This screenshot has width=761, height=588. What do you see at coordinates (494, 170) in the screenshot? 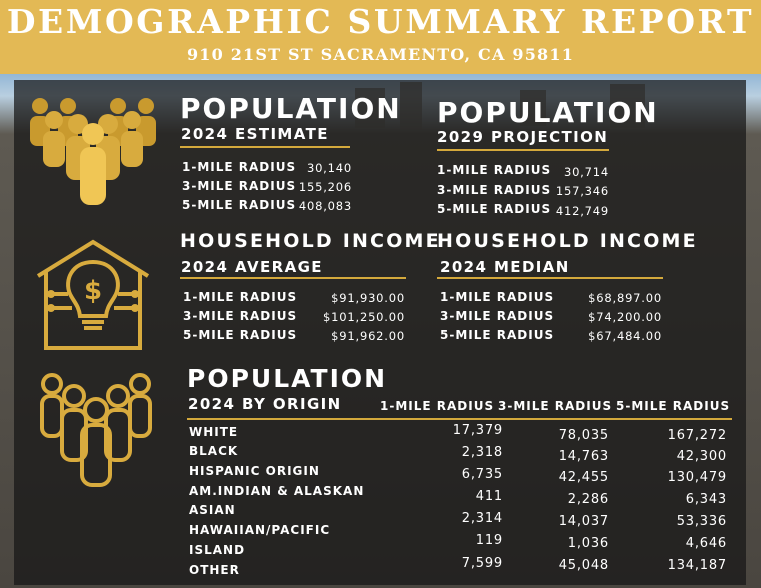
I see `pop2029-row-1-label: 1-MILE RADIUS` at bounding box center [494, 170].